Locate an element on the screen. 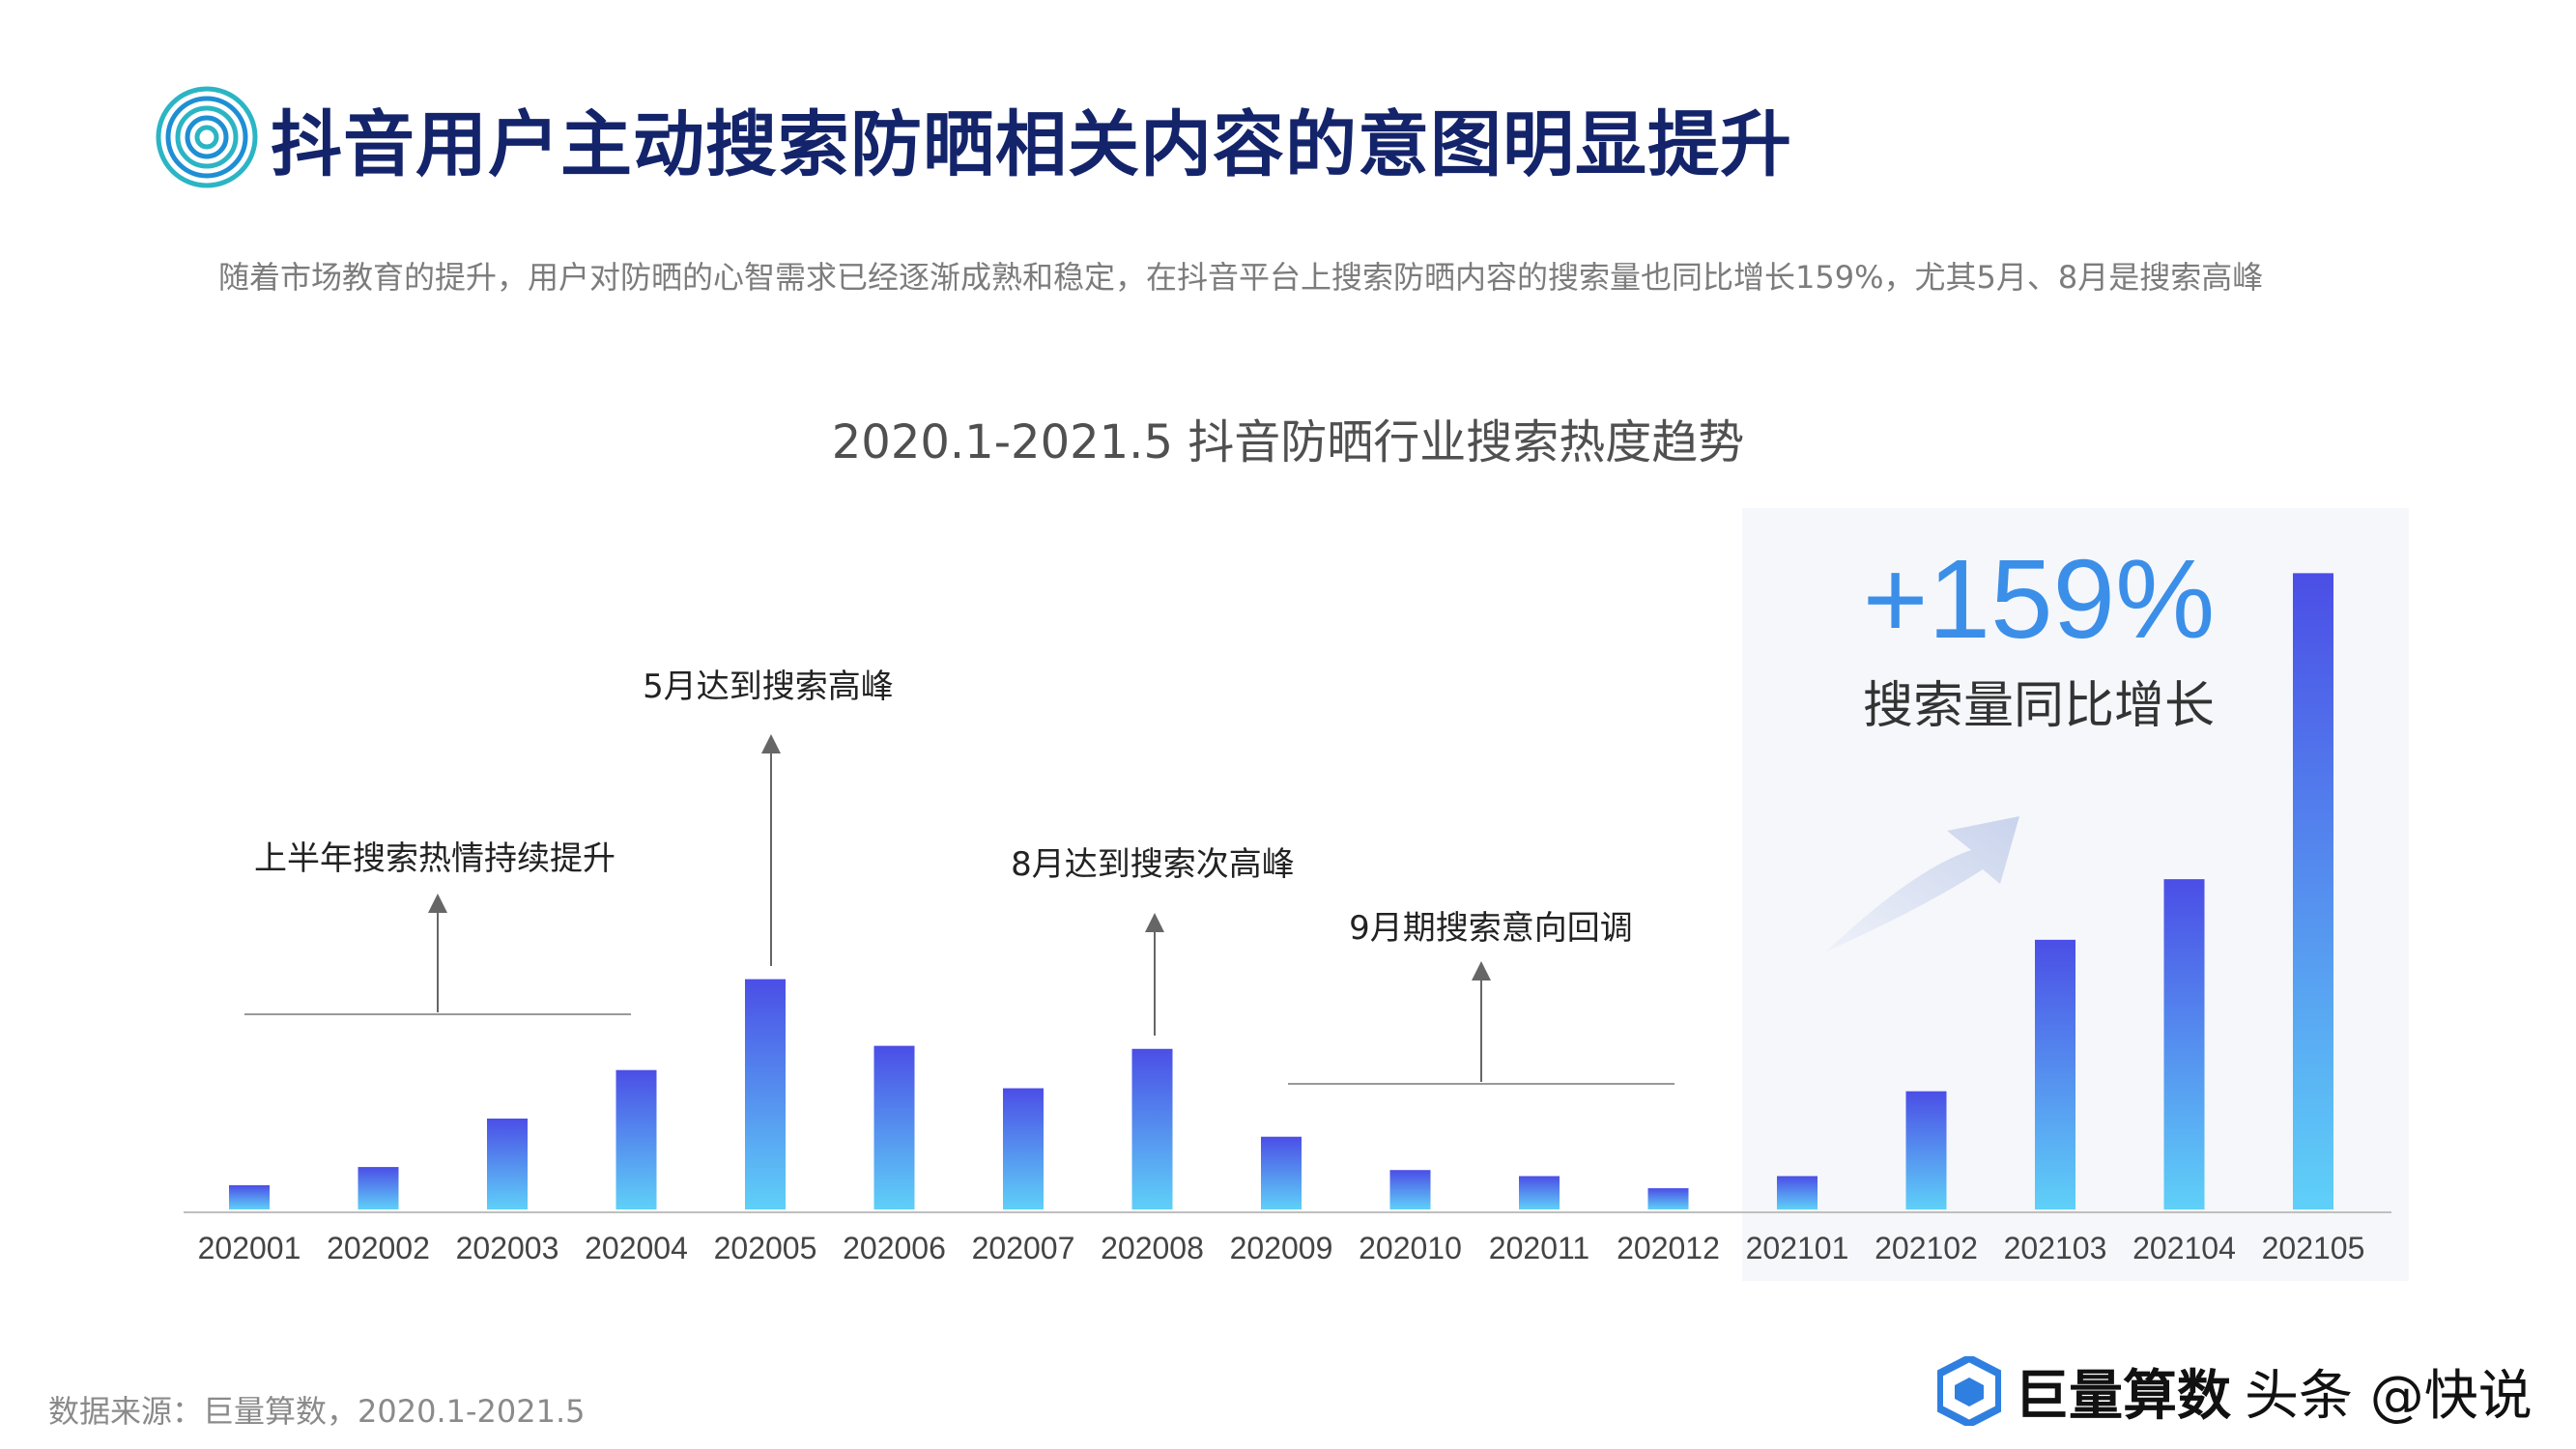  growth-value: +159% is located at coordinates (2039, 599).